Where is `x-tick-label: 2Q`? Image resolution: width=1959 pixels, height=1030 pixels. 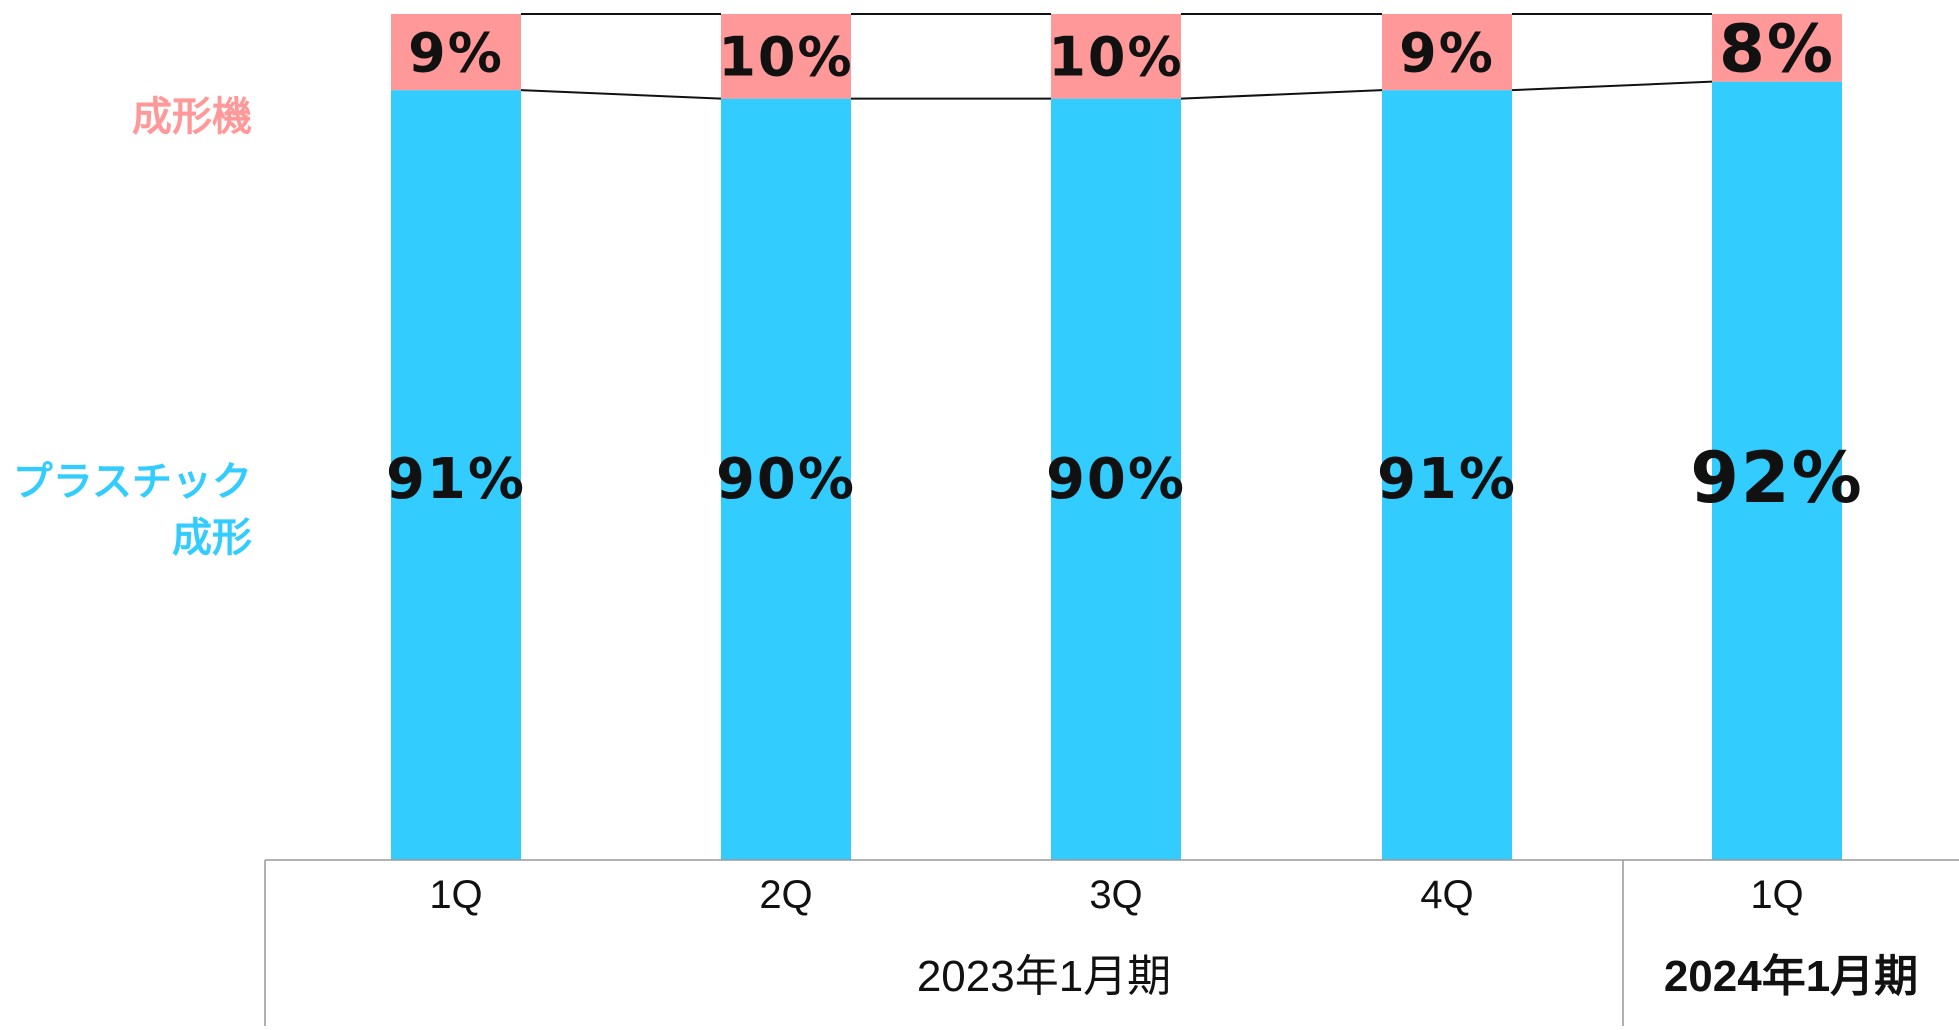
x-tick-label: 2Q is located at coordinates (785, 895).